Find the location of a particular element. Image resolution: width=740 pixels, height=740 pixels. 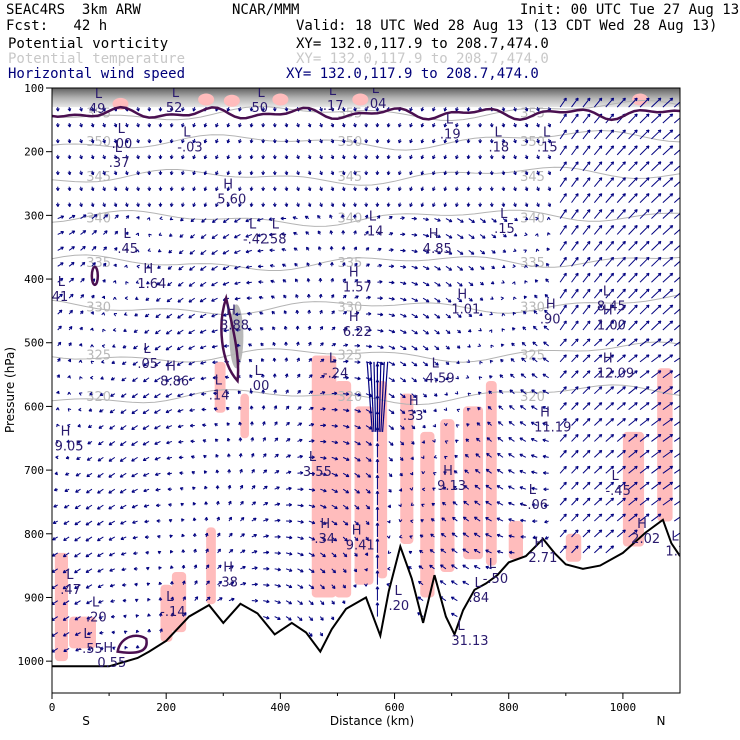

field-wind-xy: XY= 132.0,117.9 to 208.7,474.0 is located at coordinates (412, 74).